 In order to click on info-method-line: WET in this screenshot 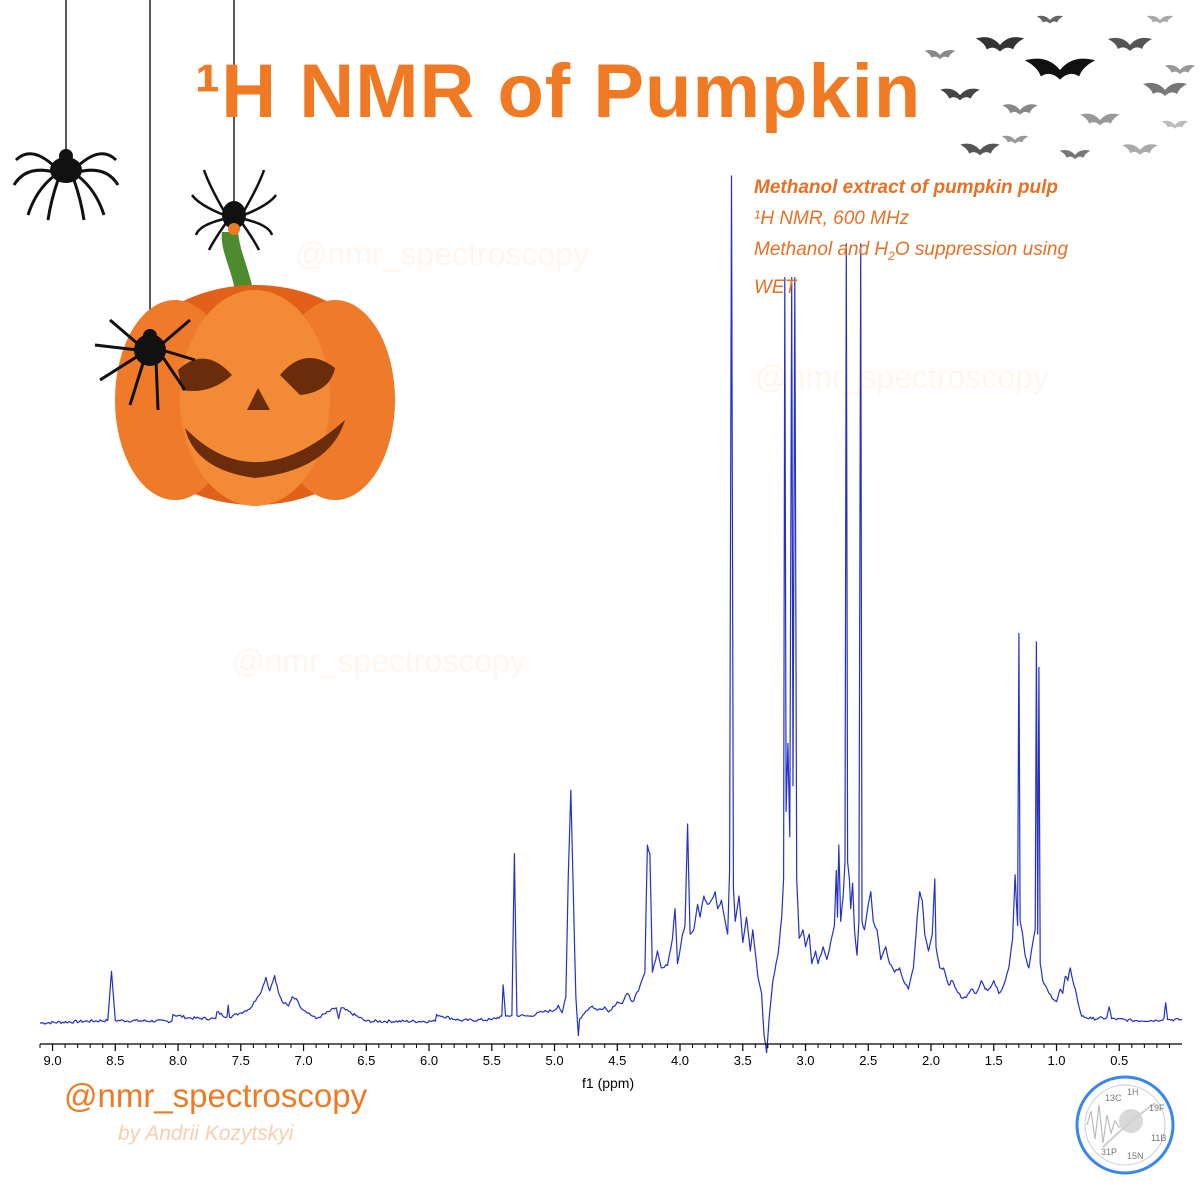, I will do `click(775, 287)`.